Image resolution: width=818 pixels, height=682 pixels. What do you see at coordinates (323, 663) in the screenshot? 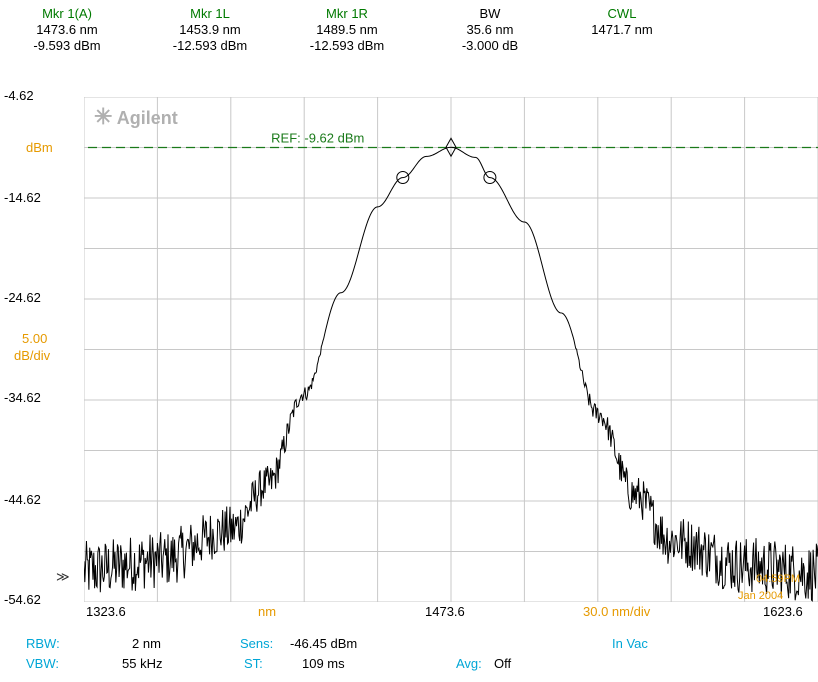
I see `st-value: 109 ms` at bounding box center [323, 663].